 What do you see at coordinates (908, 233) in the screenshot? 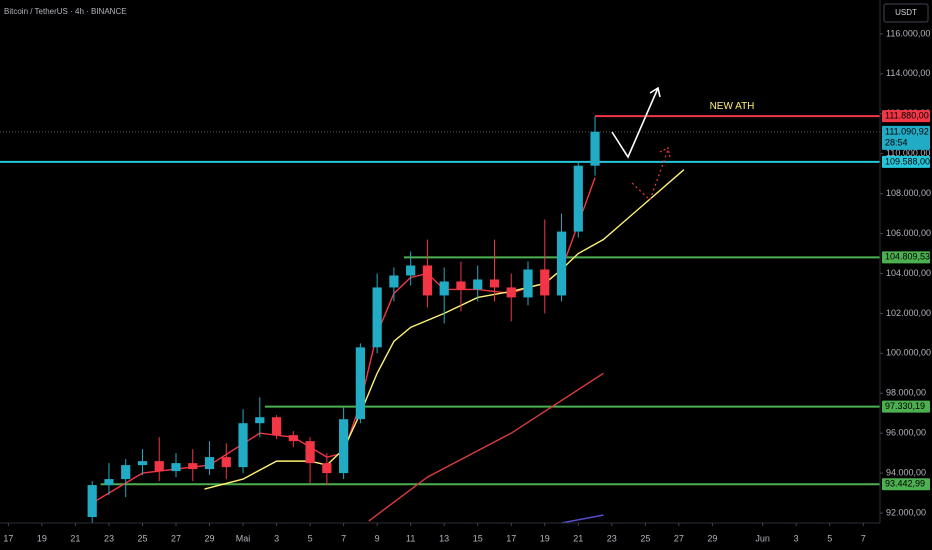
I see `y-tick-label: 106.000,00` at bounding box center [908, 233].